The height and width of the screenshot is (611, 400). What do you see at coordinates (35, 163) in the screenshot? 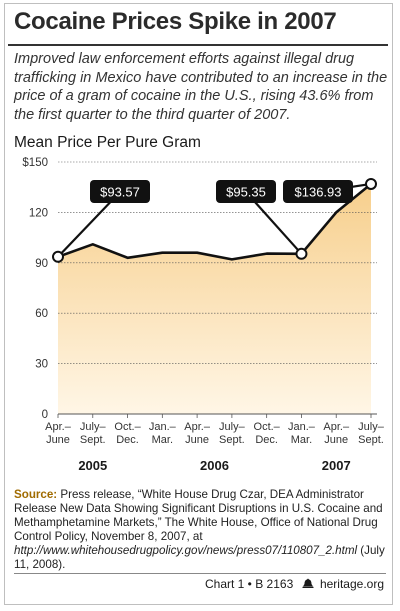
I see `y-tick-label: $150` at bounding box center [35, 163].